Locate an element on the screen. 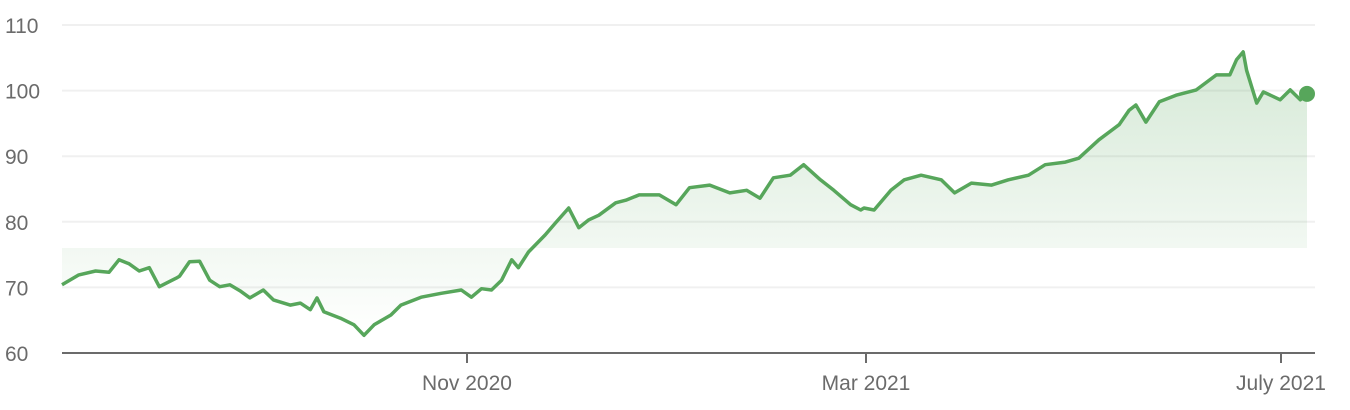 The height and width of the screenshot is (410, 1350). y-axis-labels: 60 70 80 90 100 110 is located at coordinates (22, 190).